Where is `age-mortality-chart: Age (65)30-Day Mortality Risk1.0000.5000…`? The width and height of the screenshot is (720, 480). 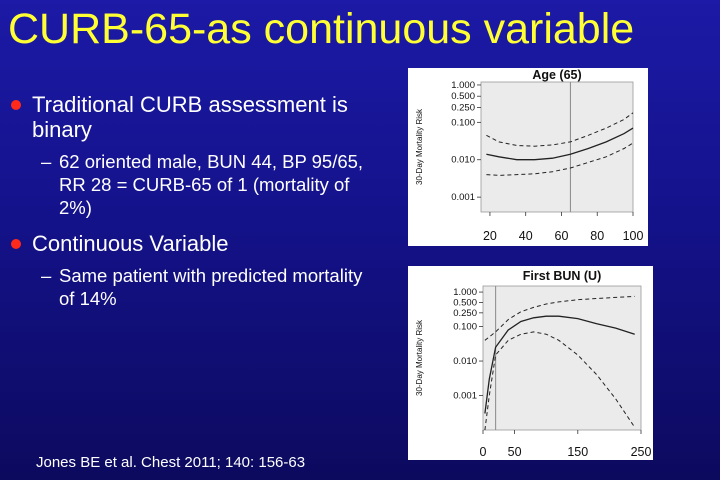
age-mortality-chart: Age (65)30-Day Mortality Risk1.0000.5000… is located at coordinates (529, 155).